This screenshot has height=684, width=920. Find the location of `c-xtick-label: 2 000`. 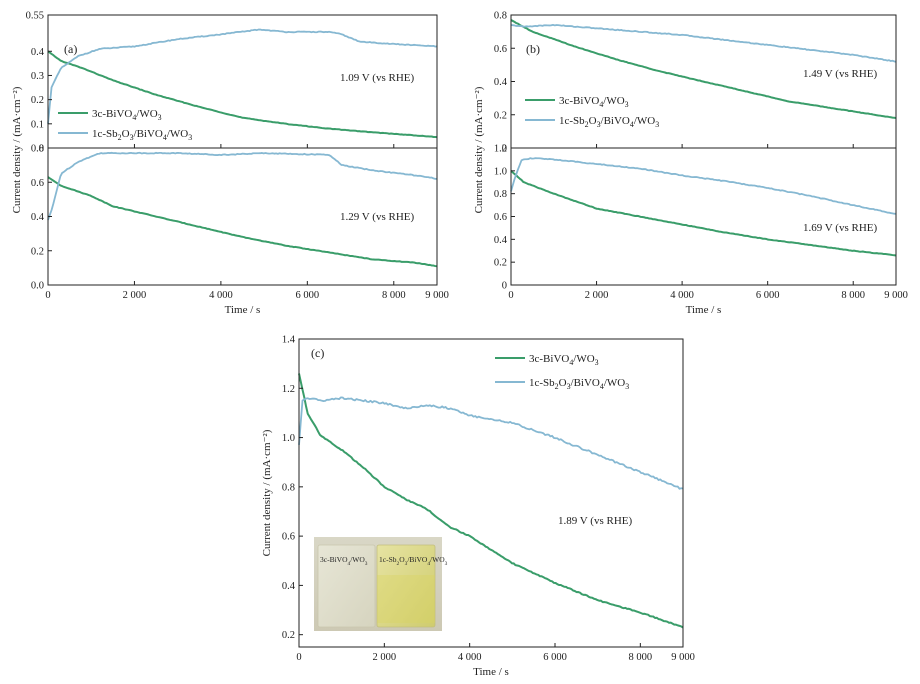

c-xtick-label: 2 000 is located at coordinates (385, 657).